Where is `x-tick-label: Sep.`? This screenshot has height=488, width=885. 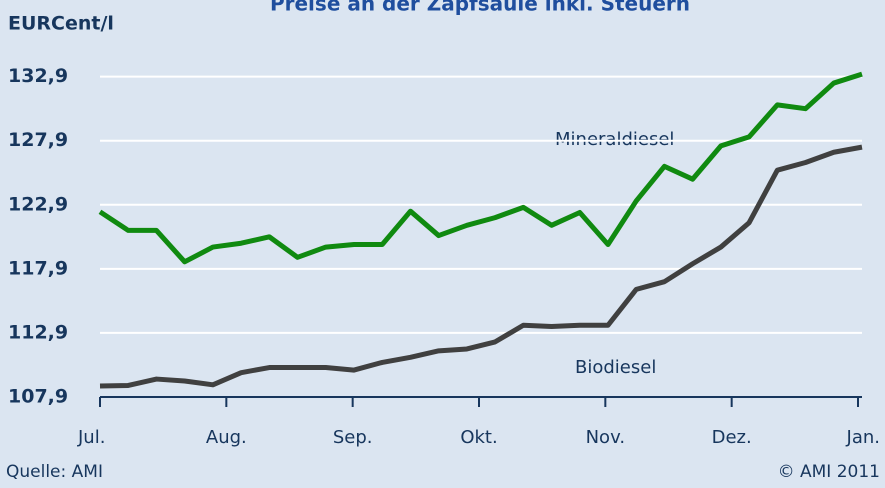
x-tick-label: Sep. is located at coordinates (353, 437).